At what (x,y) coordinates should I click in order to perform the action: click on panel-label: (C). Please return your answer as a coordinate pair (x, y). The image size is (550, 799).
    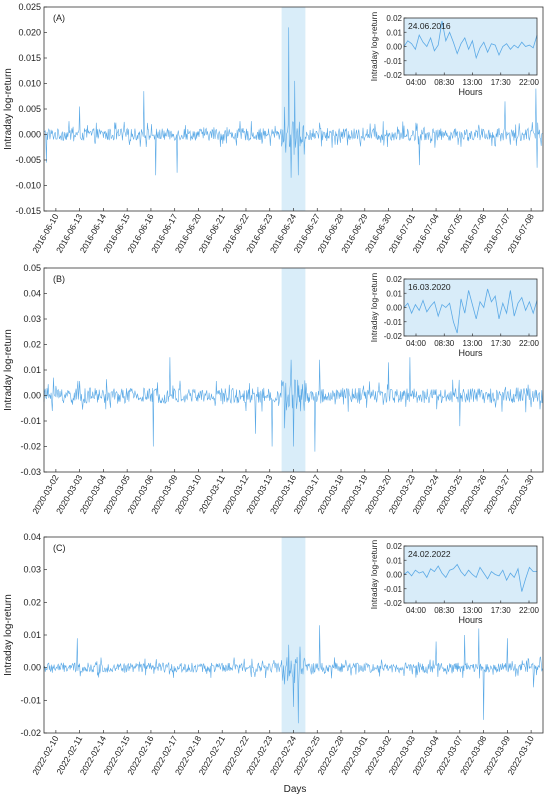
    Looking at the image, I should click on (59, 548).